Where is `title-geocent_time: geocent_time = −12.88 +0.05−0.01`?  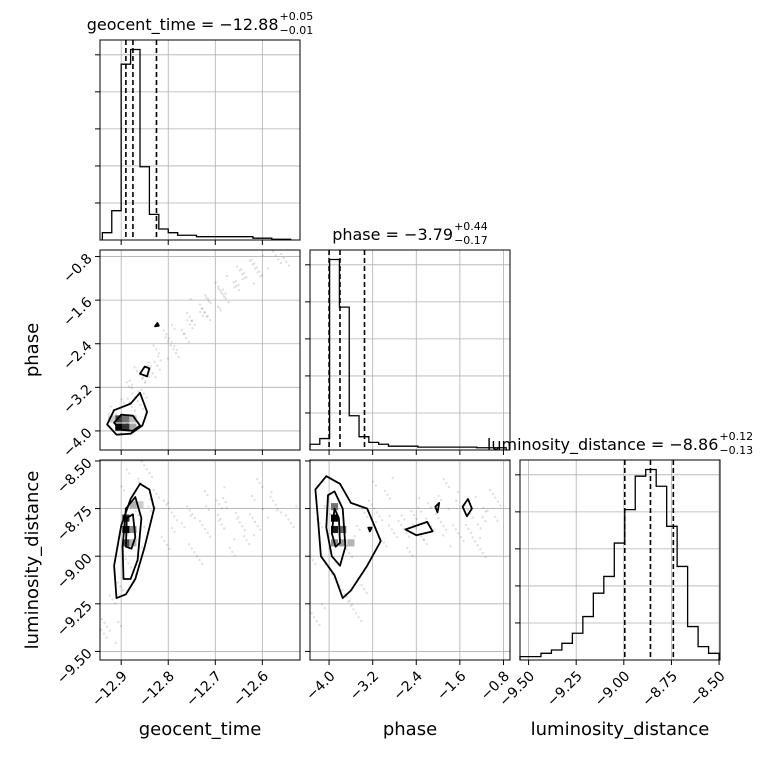 title-geocent_time: geocent_time = −12.88 +0.05−0.01 is located at coordinates (200, 23).